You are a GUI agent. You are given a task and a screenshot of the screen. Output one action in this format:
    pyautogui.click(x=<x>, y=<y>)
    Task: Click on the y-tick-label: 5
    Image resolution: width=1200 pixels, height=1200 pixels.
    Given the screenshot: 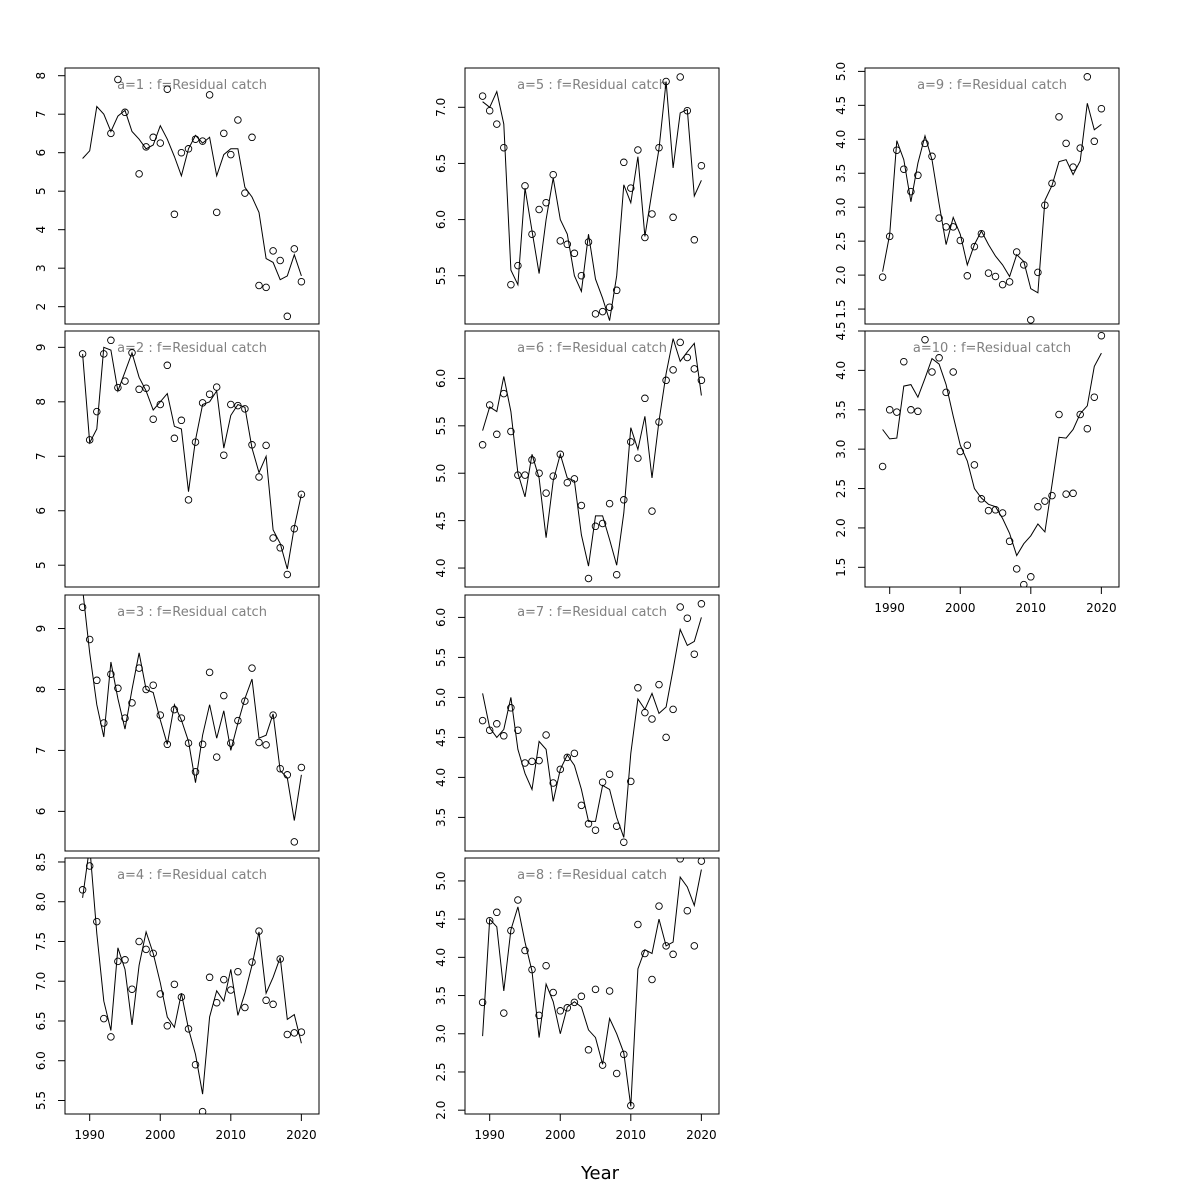 What is the action you would take?
    pyautogui.click(x=41, y=191)
    